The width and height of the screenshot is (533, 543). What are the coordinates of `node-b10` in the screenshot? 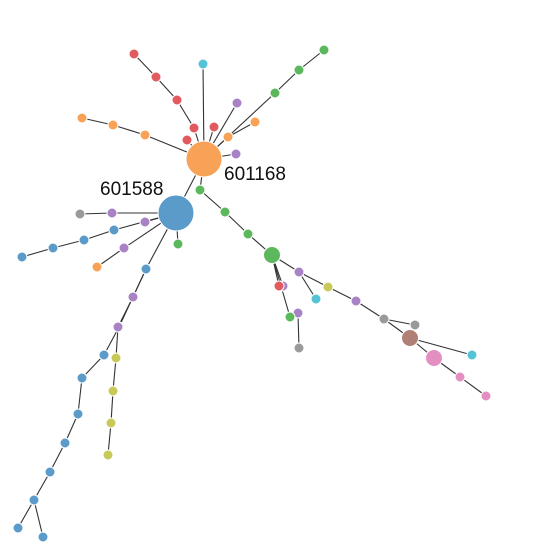 It's located at (43, 537).